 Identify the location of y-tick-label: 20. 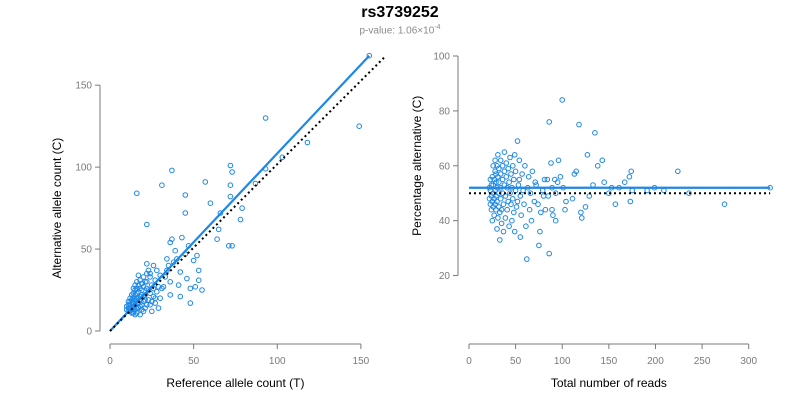
(445, 276).